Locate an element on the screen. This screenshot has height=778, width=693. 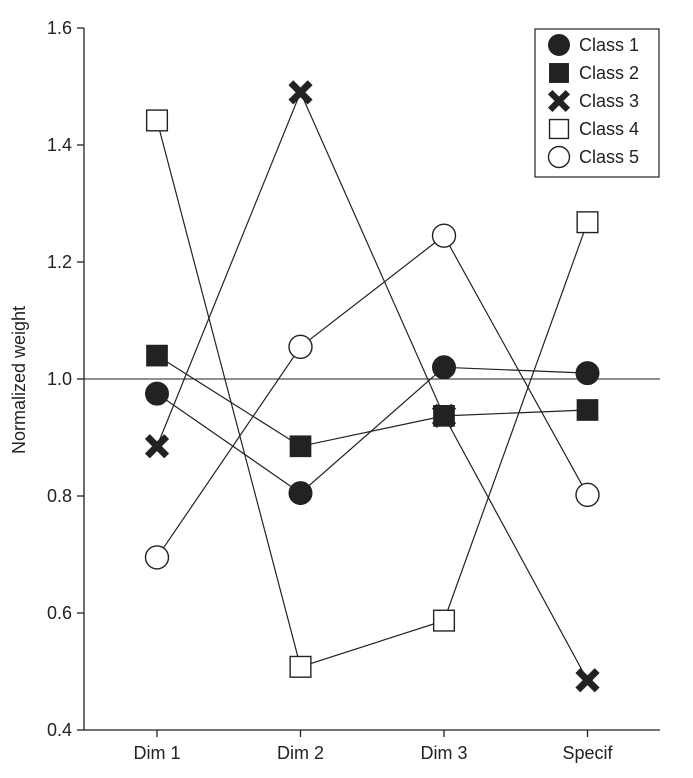
x-tick-label: Specif is located at coordinates (587, 753).